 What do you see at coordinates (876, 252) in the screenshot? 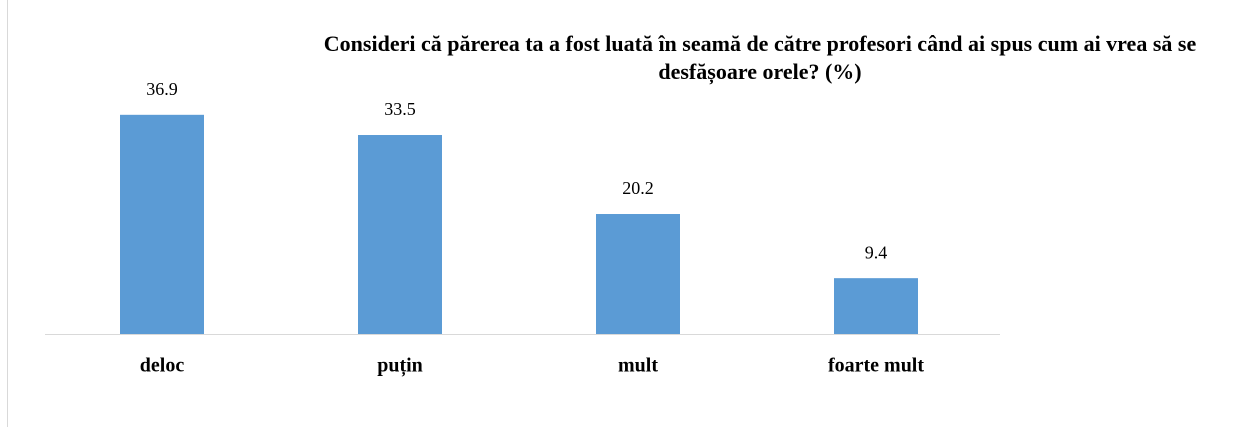
I see `data-label: 9.4` at bounding box center [876, 252].